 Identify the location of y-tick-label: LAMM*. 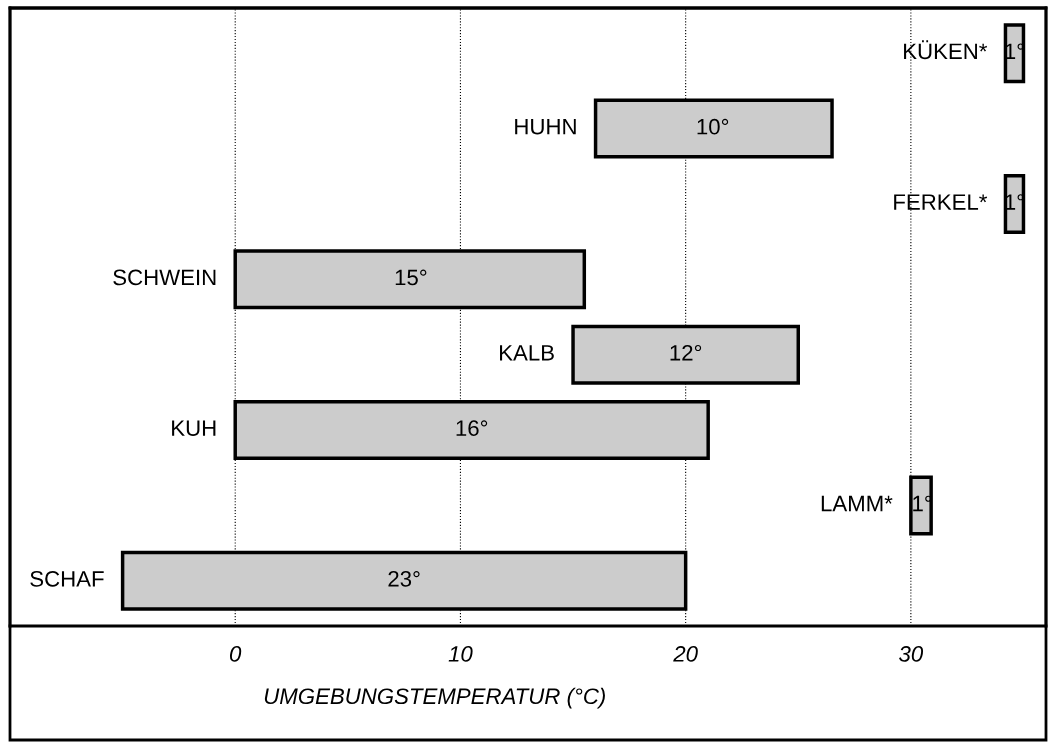
(857, 503).